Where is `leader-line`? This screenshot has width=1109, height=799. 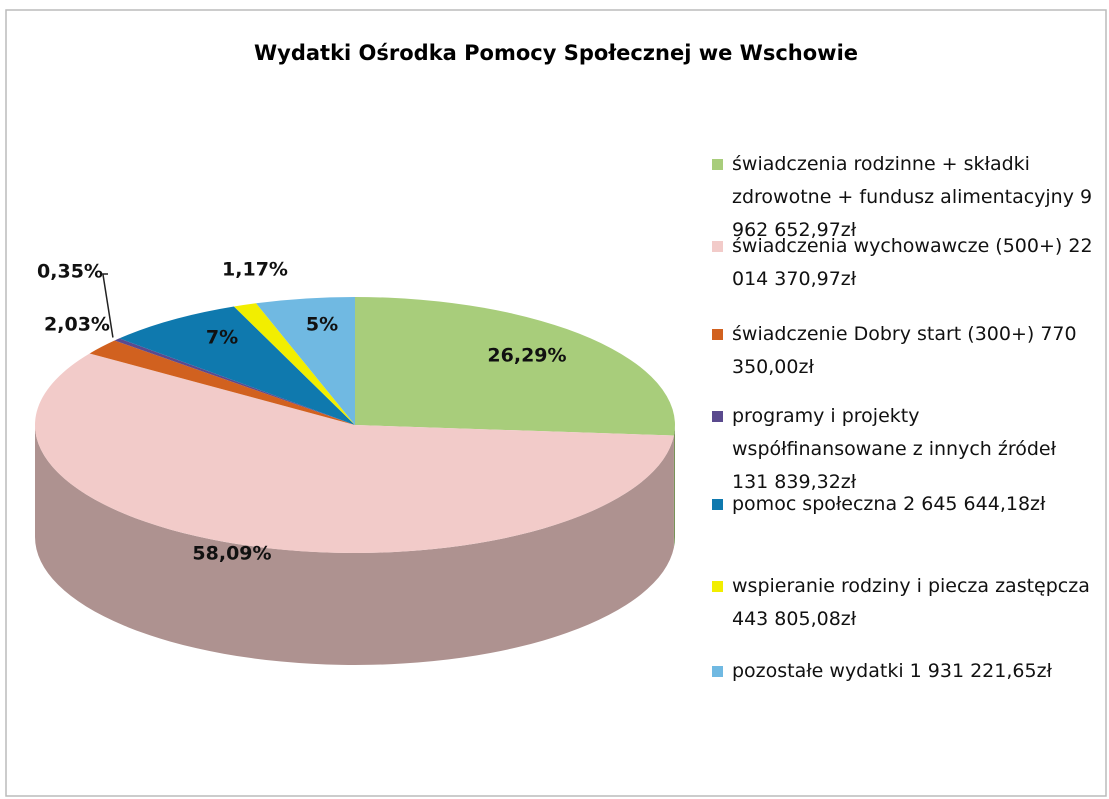
leader-line is located at coordinates (108, 305).